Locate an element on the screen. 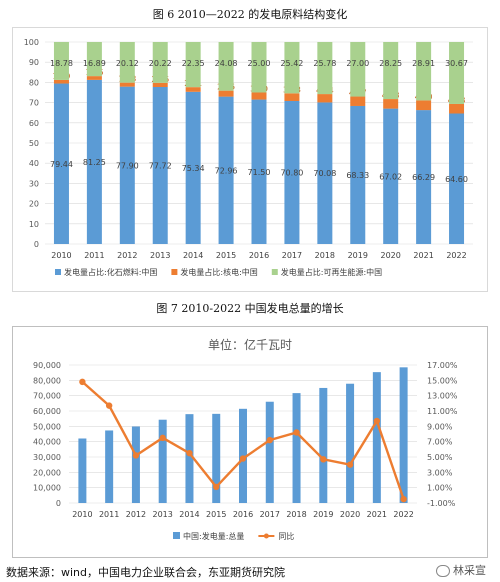 This screenshot has height=582, width=500. data-label: 24.08 is located at coordinates (226, 63).